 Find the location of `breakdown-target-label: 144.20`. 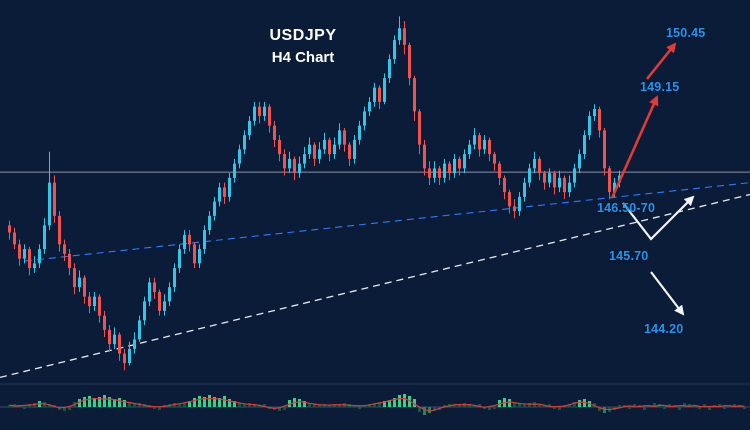

breakdown-target-label: 144.20 is located at coordinates (664, 329).